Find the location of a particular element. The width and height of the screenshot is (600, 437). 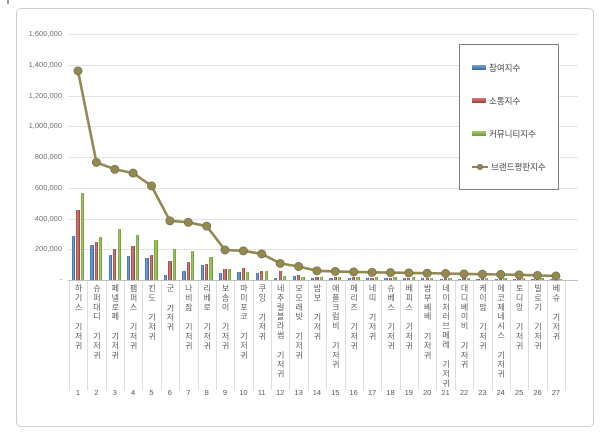

legend-label: 참여지수 is located at coordinates (505, 67).